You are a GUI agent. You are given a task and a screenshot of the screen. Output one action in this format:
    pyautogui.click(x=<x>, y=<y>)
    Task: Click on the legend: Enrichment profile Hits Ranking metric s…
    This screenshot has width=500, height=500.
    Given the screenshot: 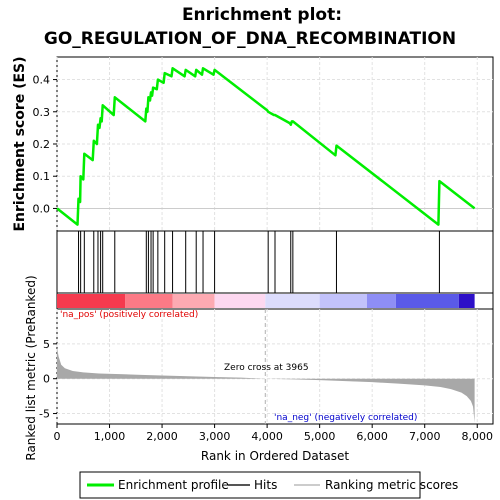 What is the action you would take?
    pyautogui.click(x=268, y=485)
    